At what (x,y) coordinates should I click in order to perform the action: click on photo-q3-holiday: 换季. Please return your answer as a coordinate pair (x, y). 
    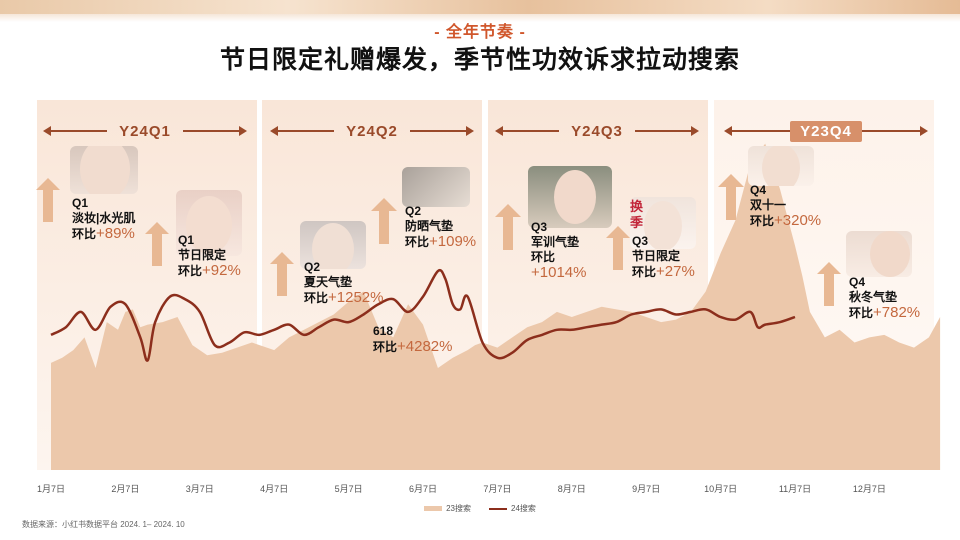
    Looking at the image, I should click on (663, 223).